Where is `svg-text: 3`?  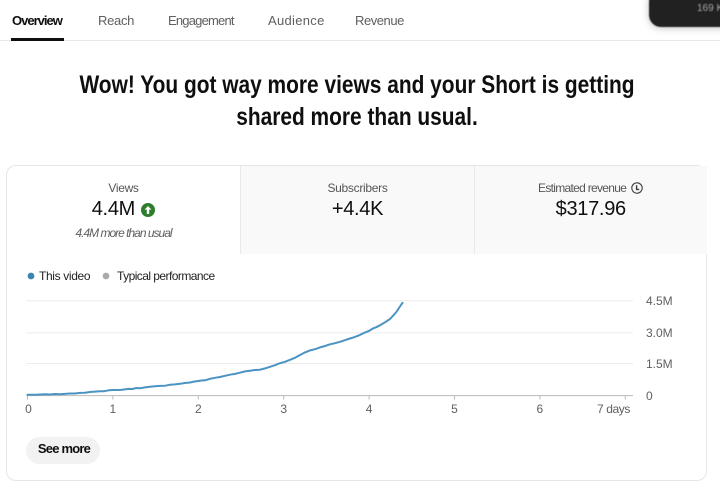
svg-text: 3 is located at coordinates (283, 409).